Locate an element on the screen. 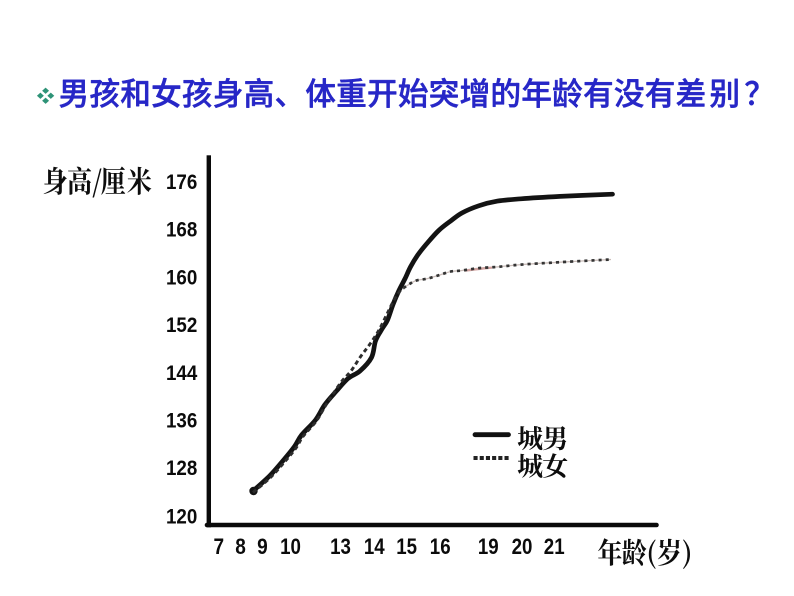 Image resolution: width=794 pixels, height=596 pixels. svg-text: 10 is located at coordinates (290, 546).